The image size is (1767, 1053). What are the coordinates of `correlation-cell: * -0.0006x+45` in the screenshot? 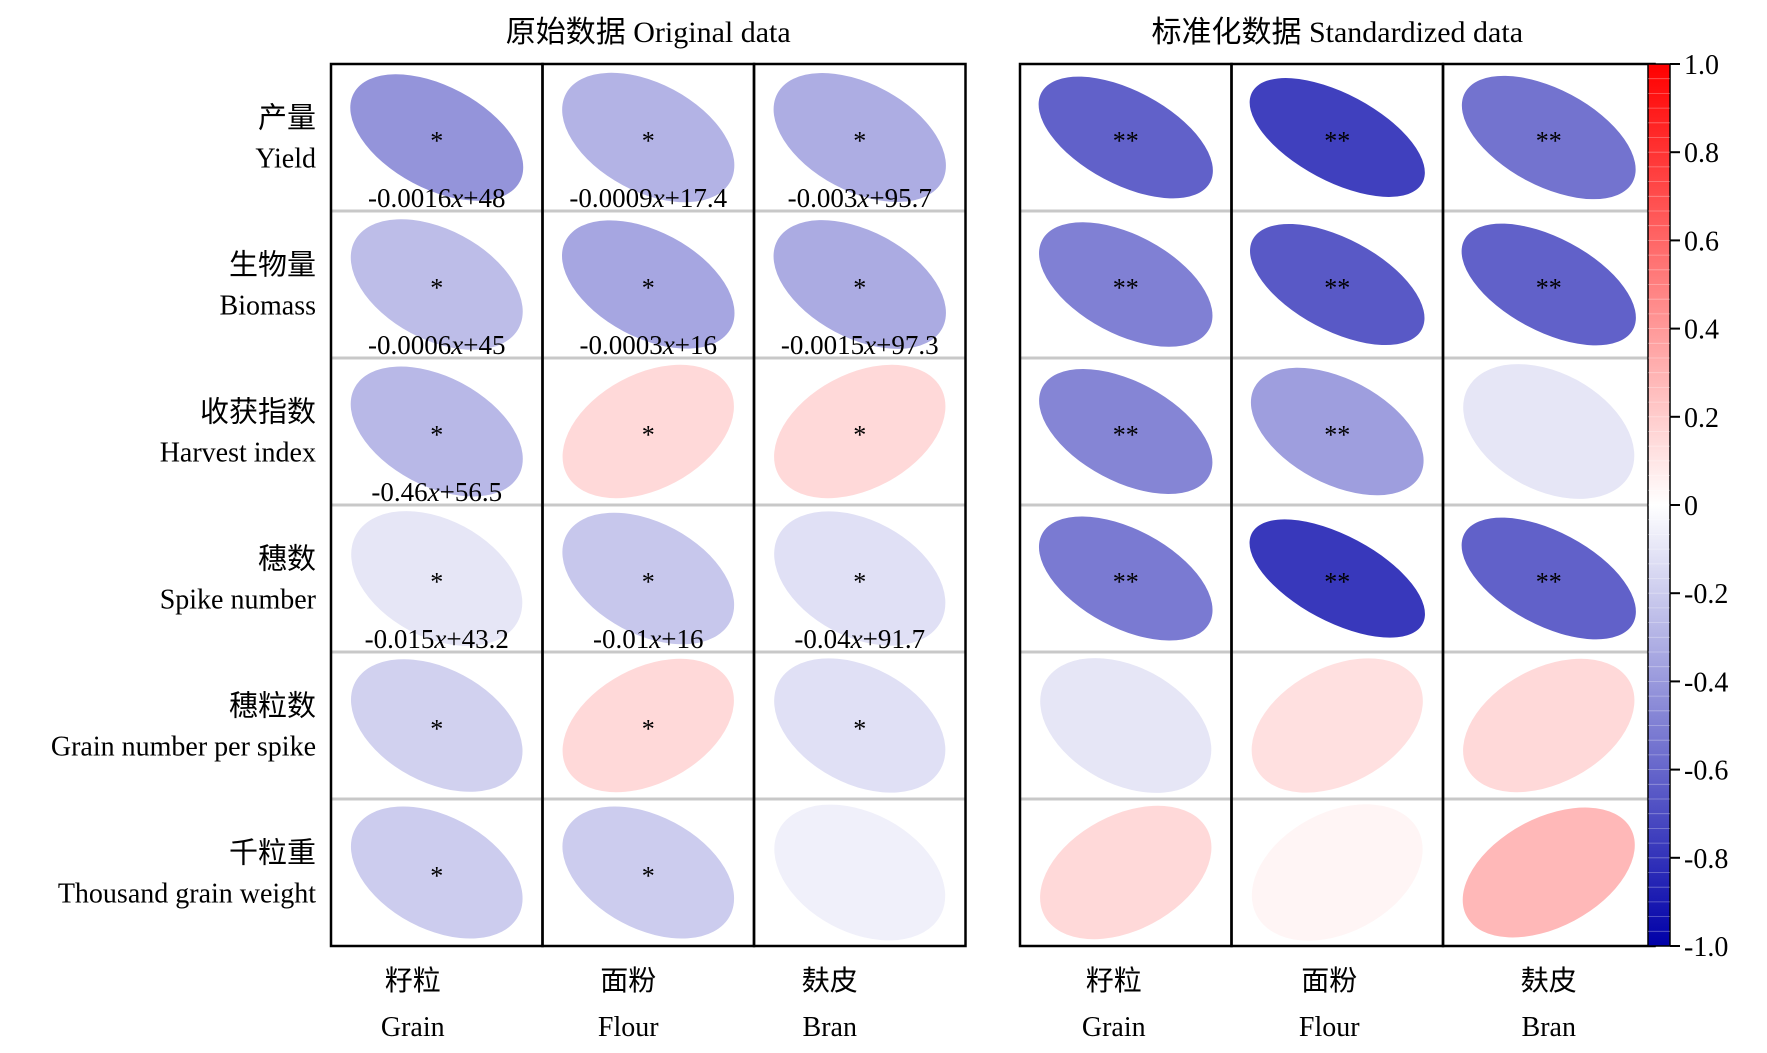 It's located at (436, 289).